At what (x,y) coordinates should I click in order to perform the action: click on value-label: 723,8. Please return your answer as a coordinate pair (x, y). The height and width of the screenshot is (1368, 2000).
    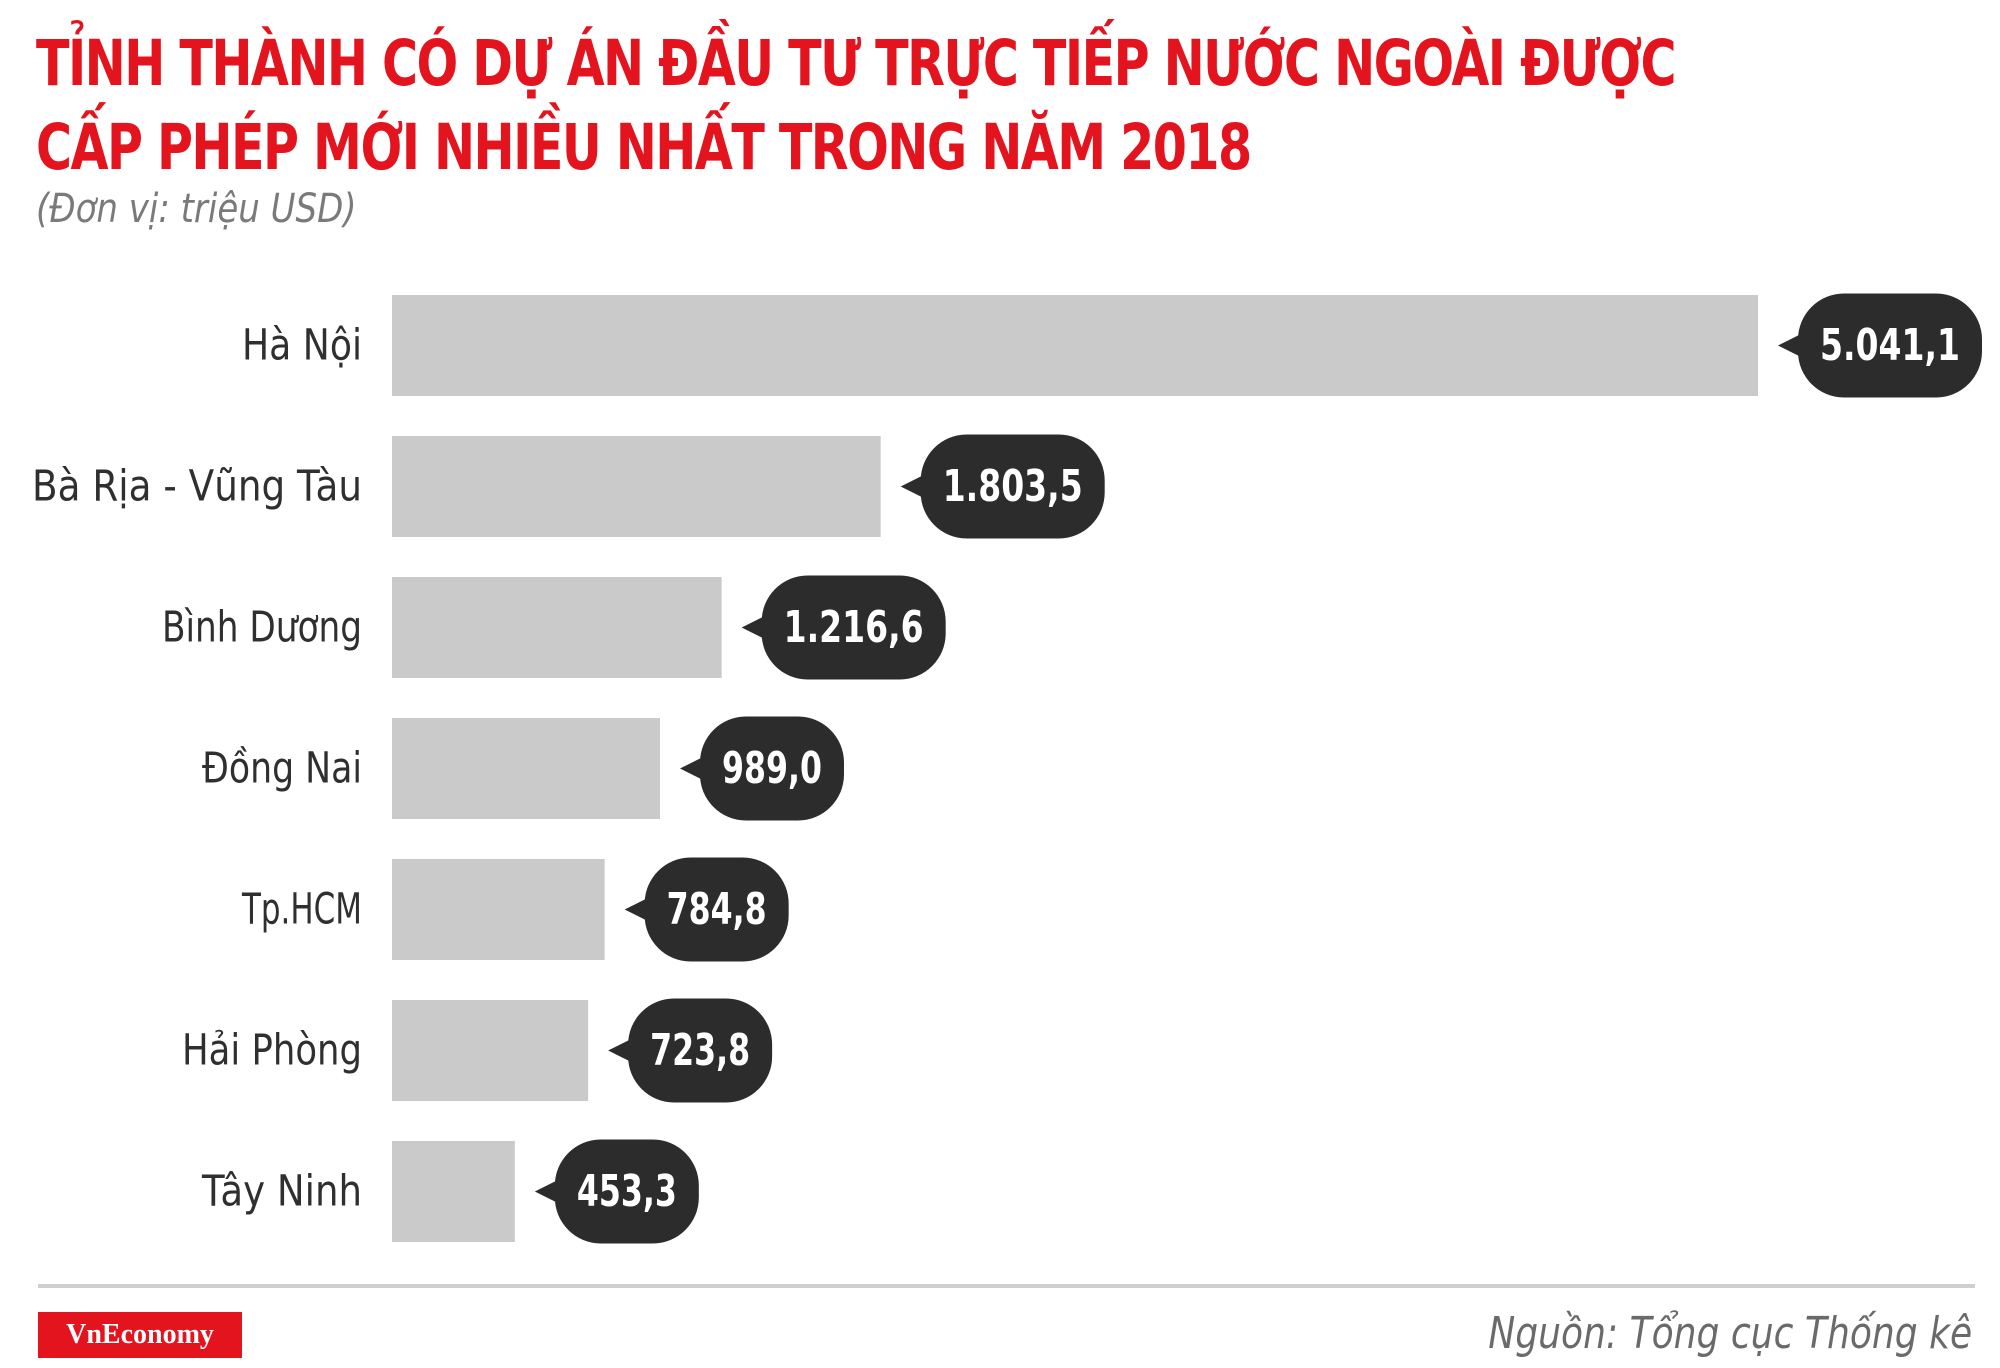
    Looking at the image, I should click on (690, 1050).